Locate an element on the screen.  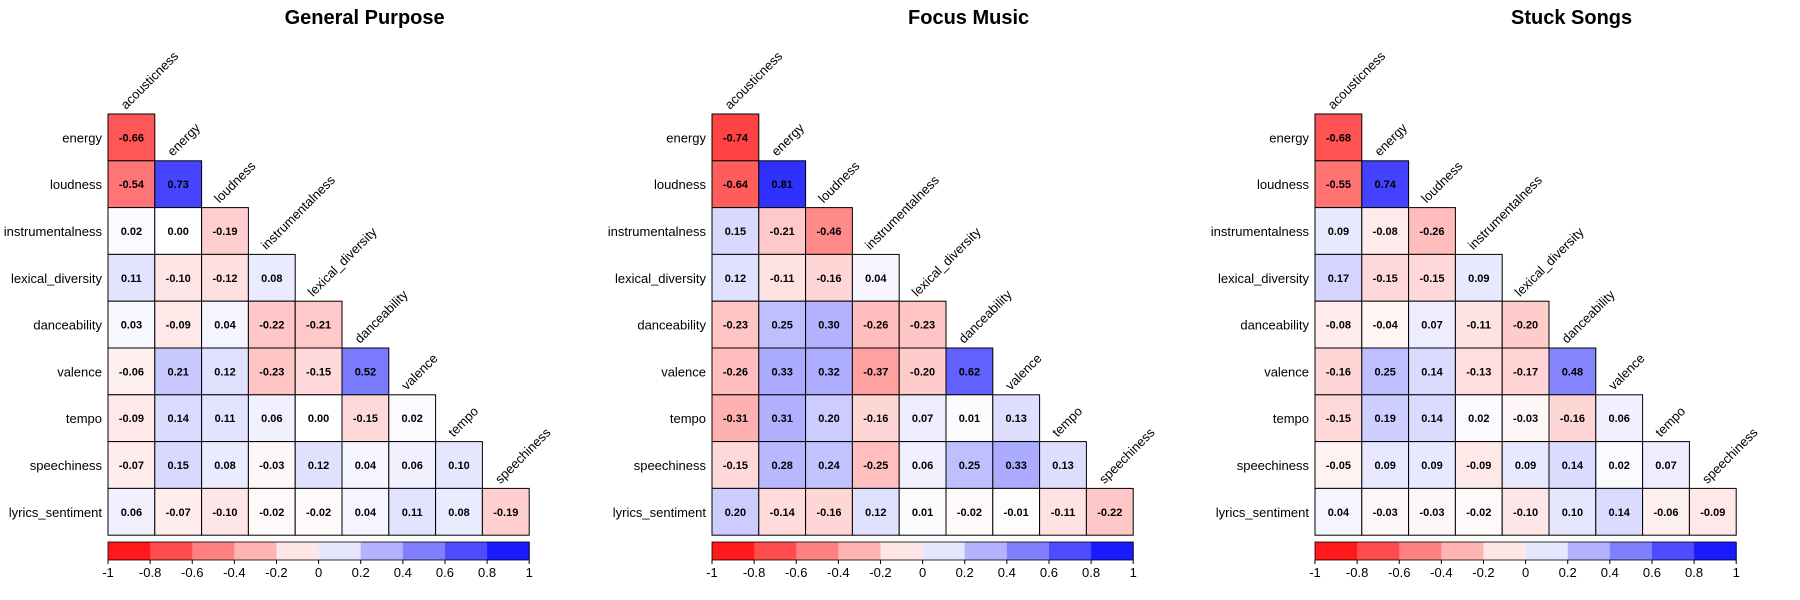
cell-value: -0.15 is located at coordinates (735, 466).